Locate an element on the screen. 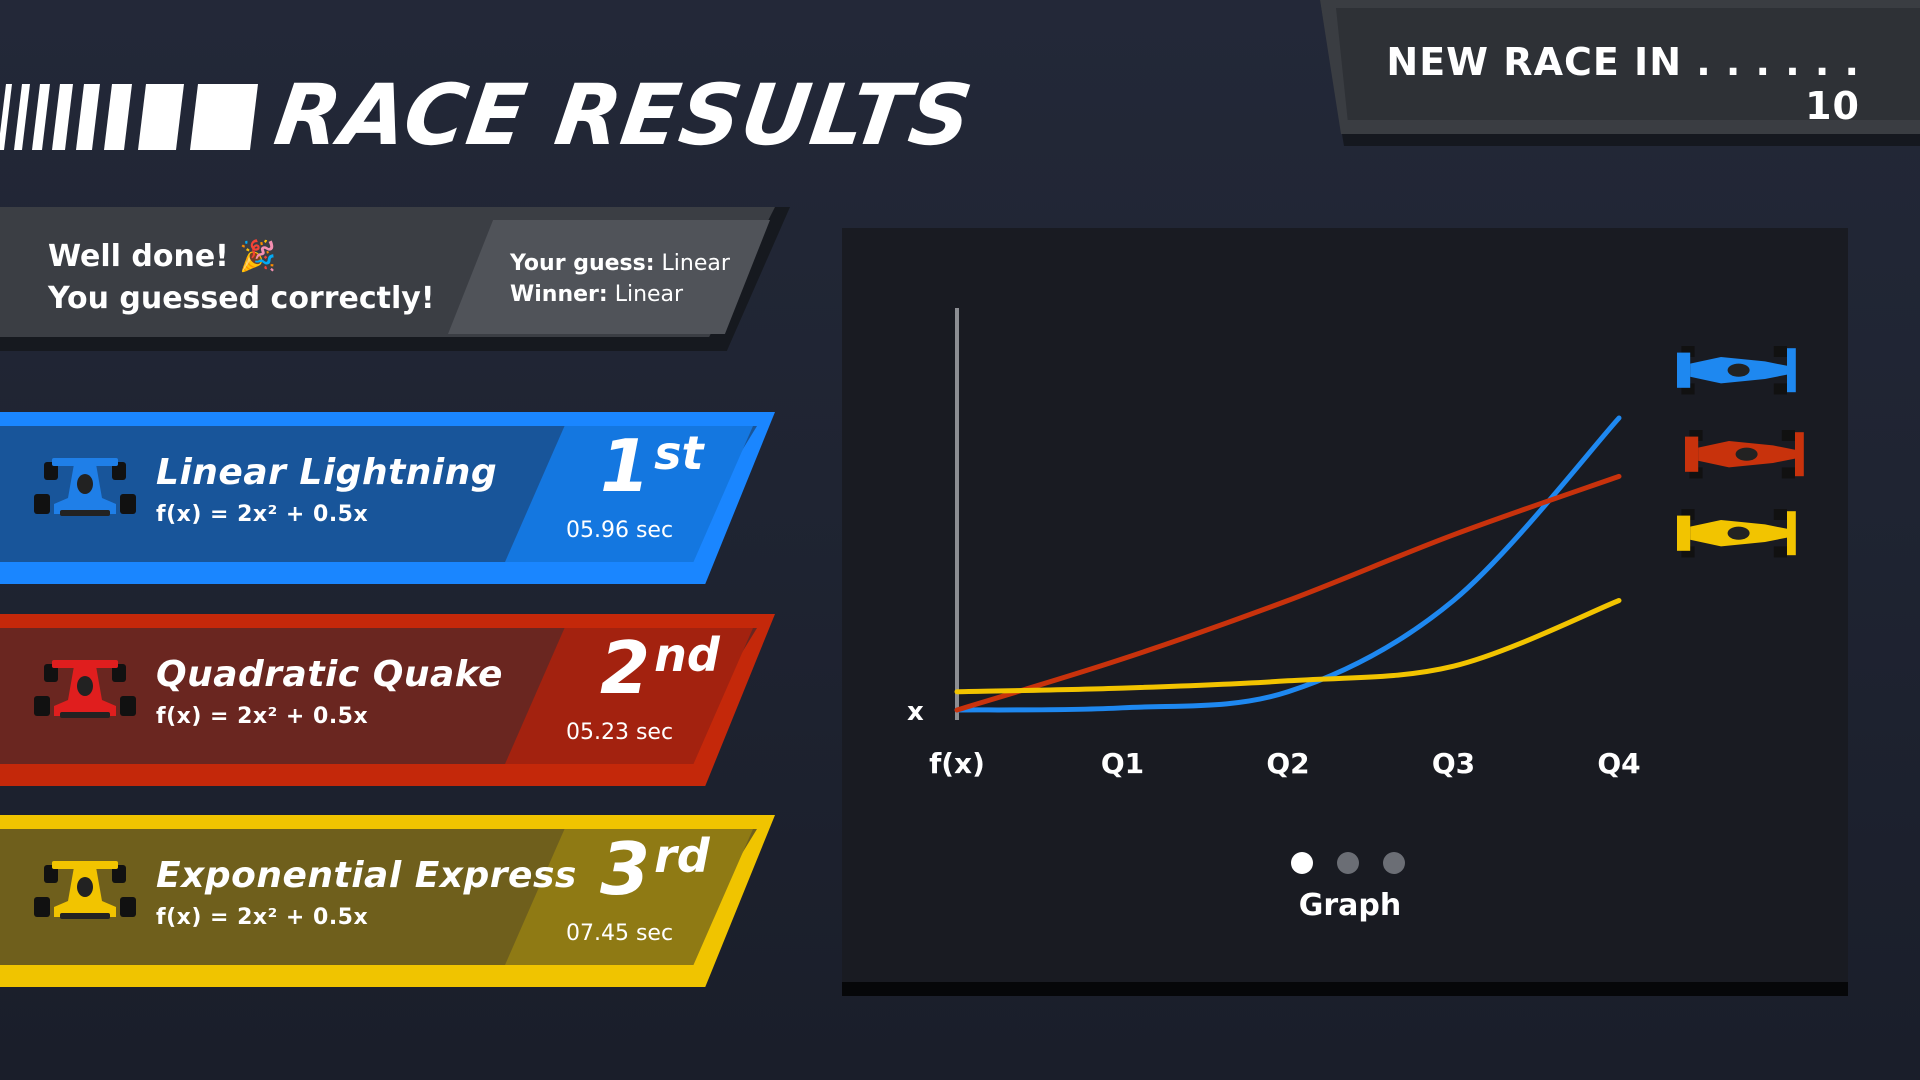 This screenshot has height=1080, width=1920. racer-place: 2nd is located at coordinates (660, 668).